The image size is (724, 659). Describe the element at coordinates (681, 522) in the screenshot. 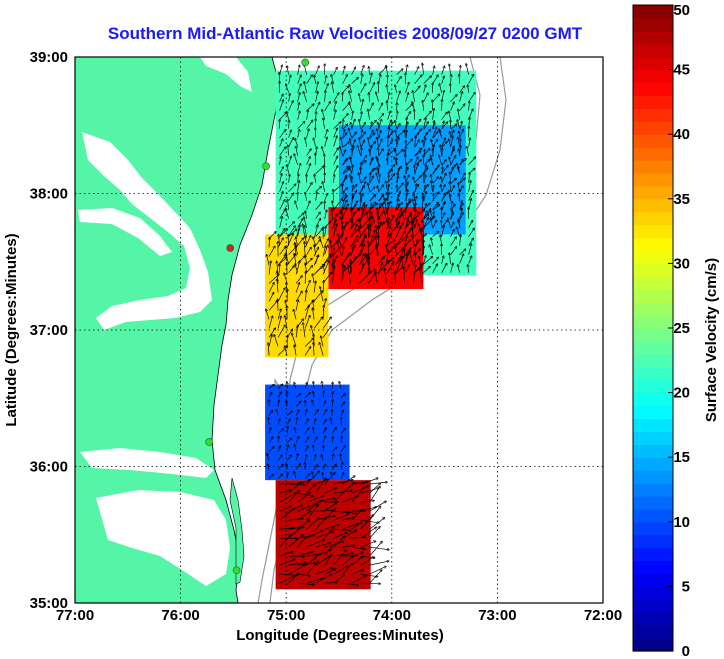

I see `colorbar-tick-label: 10` at that location.